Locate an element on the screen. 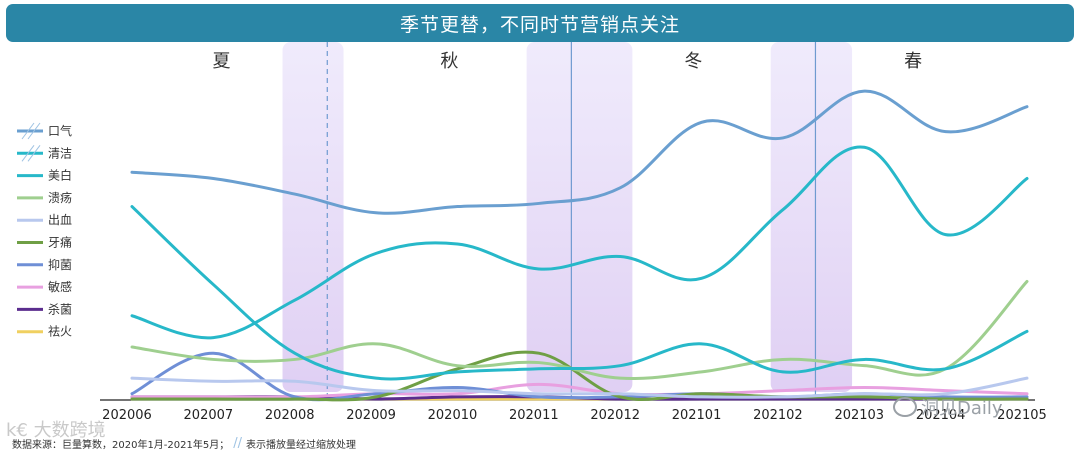 This screenshot has width=1080, height=456. legend-item: 清洁 is located at coordinates (44, 153).